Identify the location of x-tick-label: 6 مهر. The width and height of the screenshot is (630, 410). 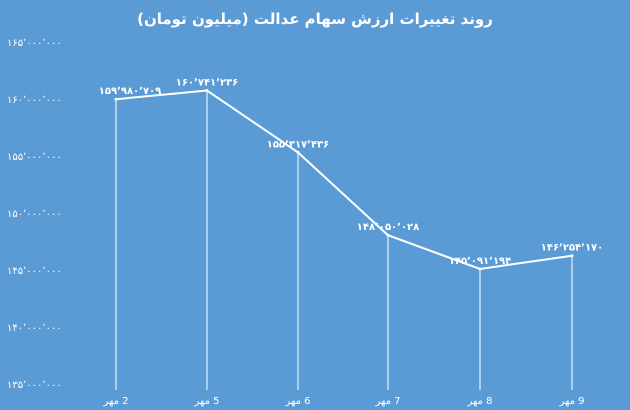
(297, 401).